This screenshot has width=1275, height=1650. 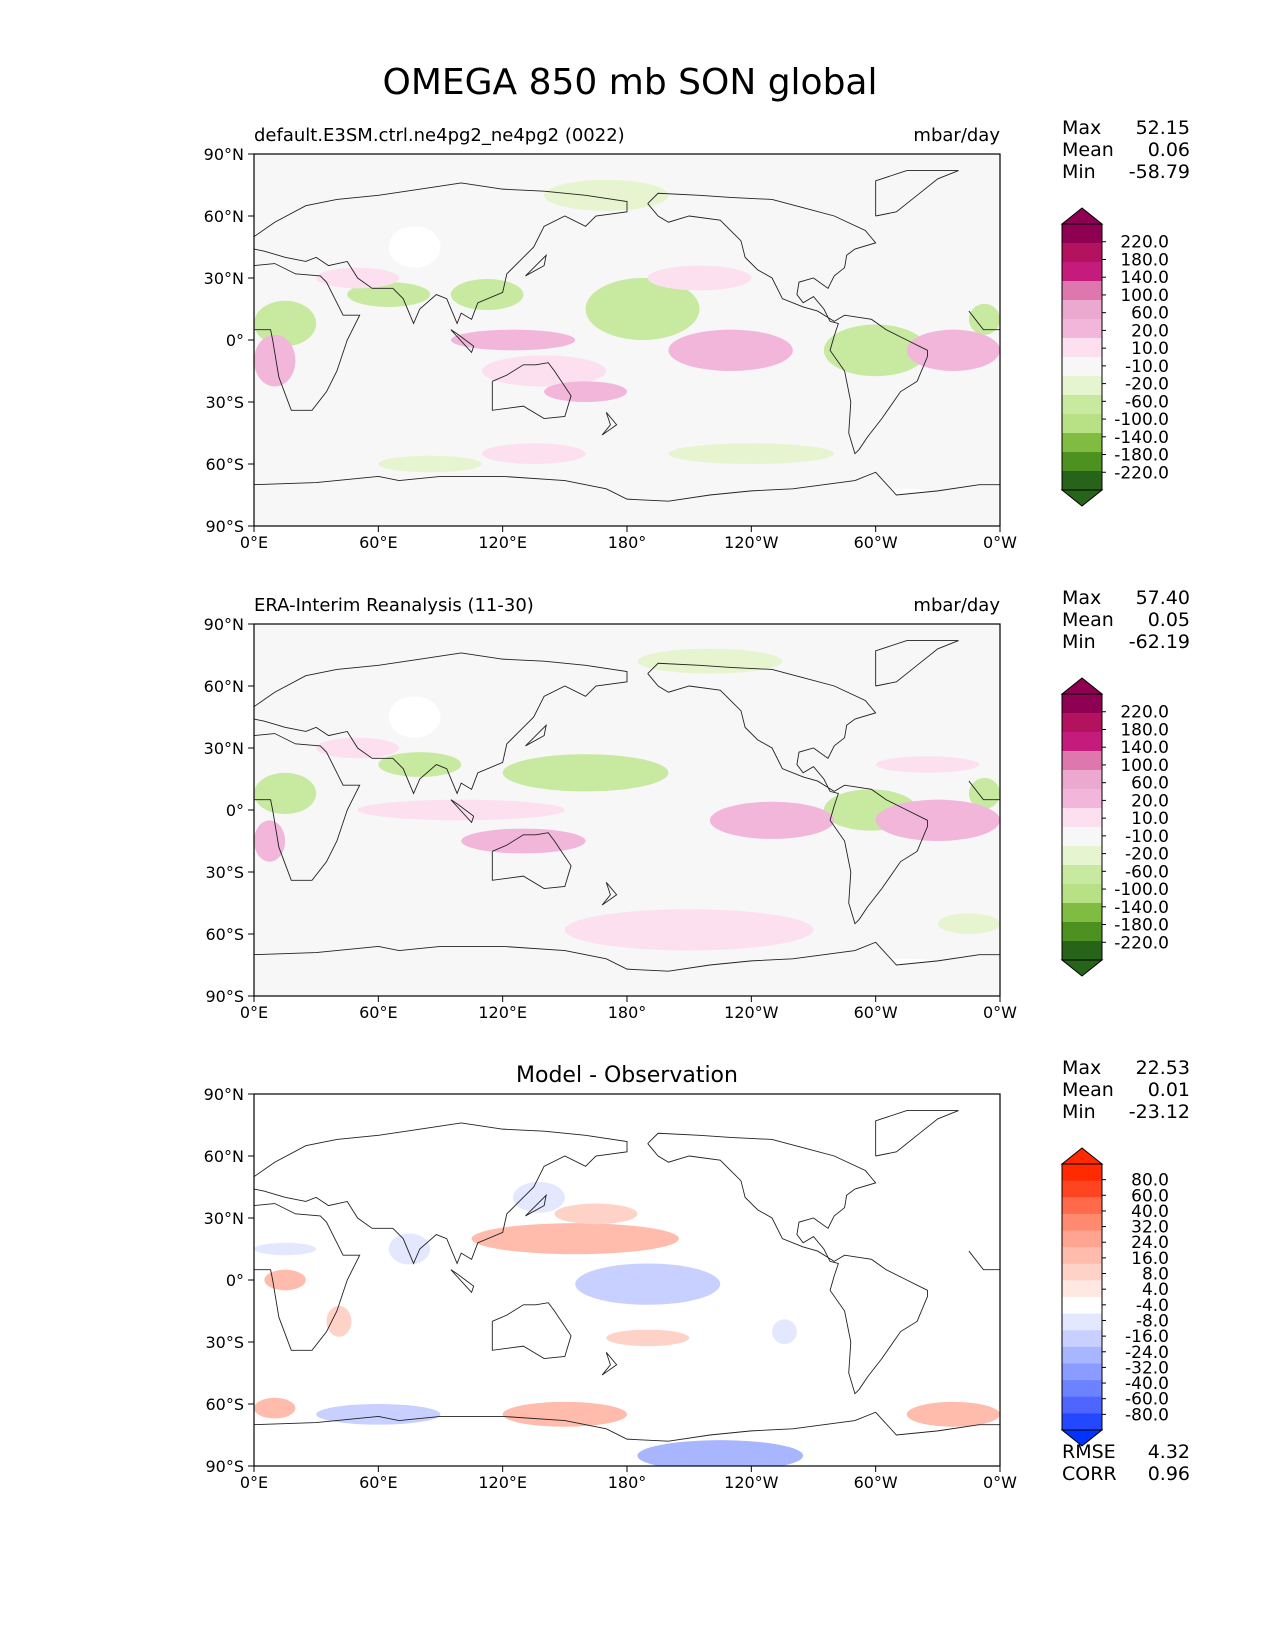 I want to click on stat-label: Min, so click(x=1079, y=642).